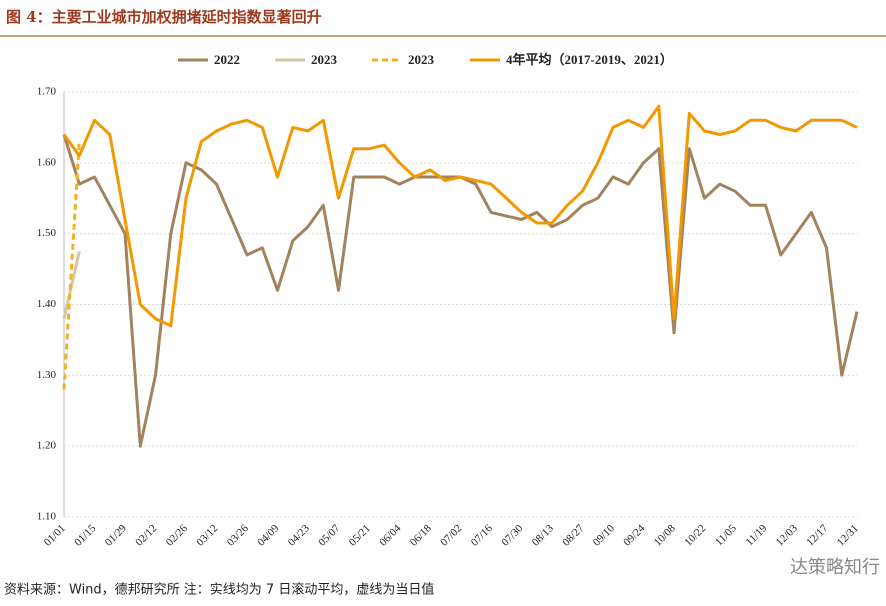 The height and width of the screenshot is (606, 886). What do you see at coordinates (47, 162) in the screenshot?
I see `y-tick-label: 1.60` at bounding box center [47, 162].